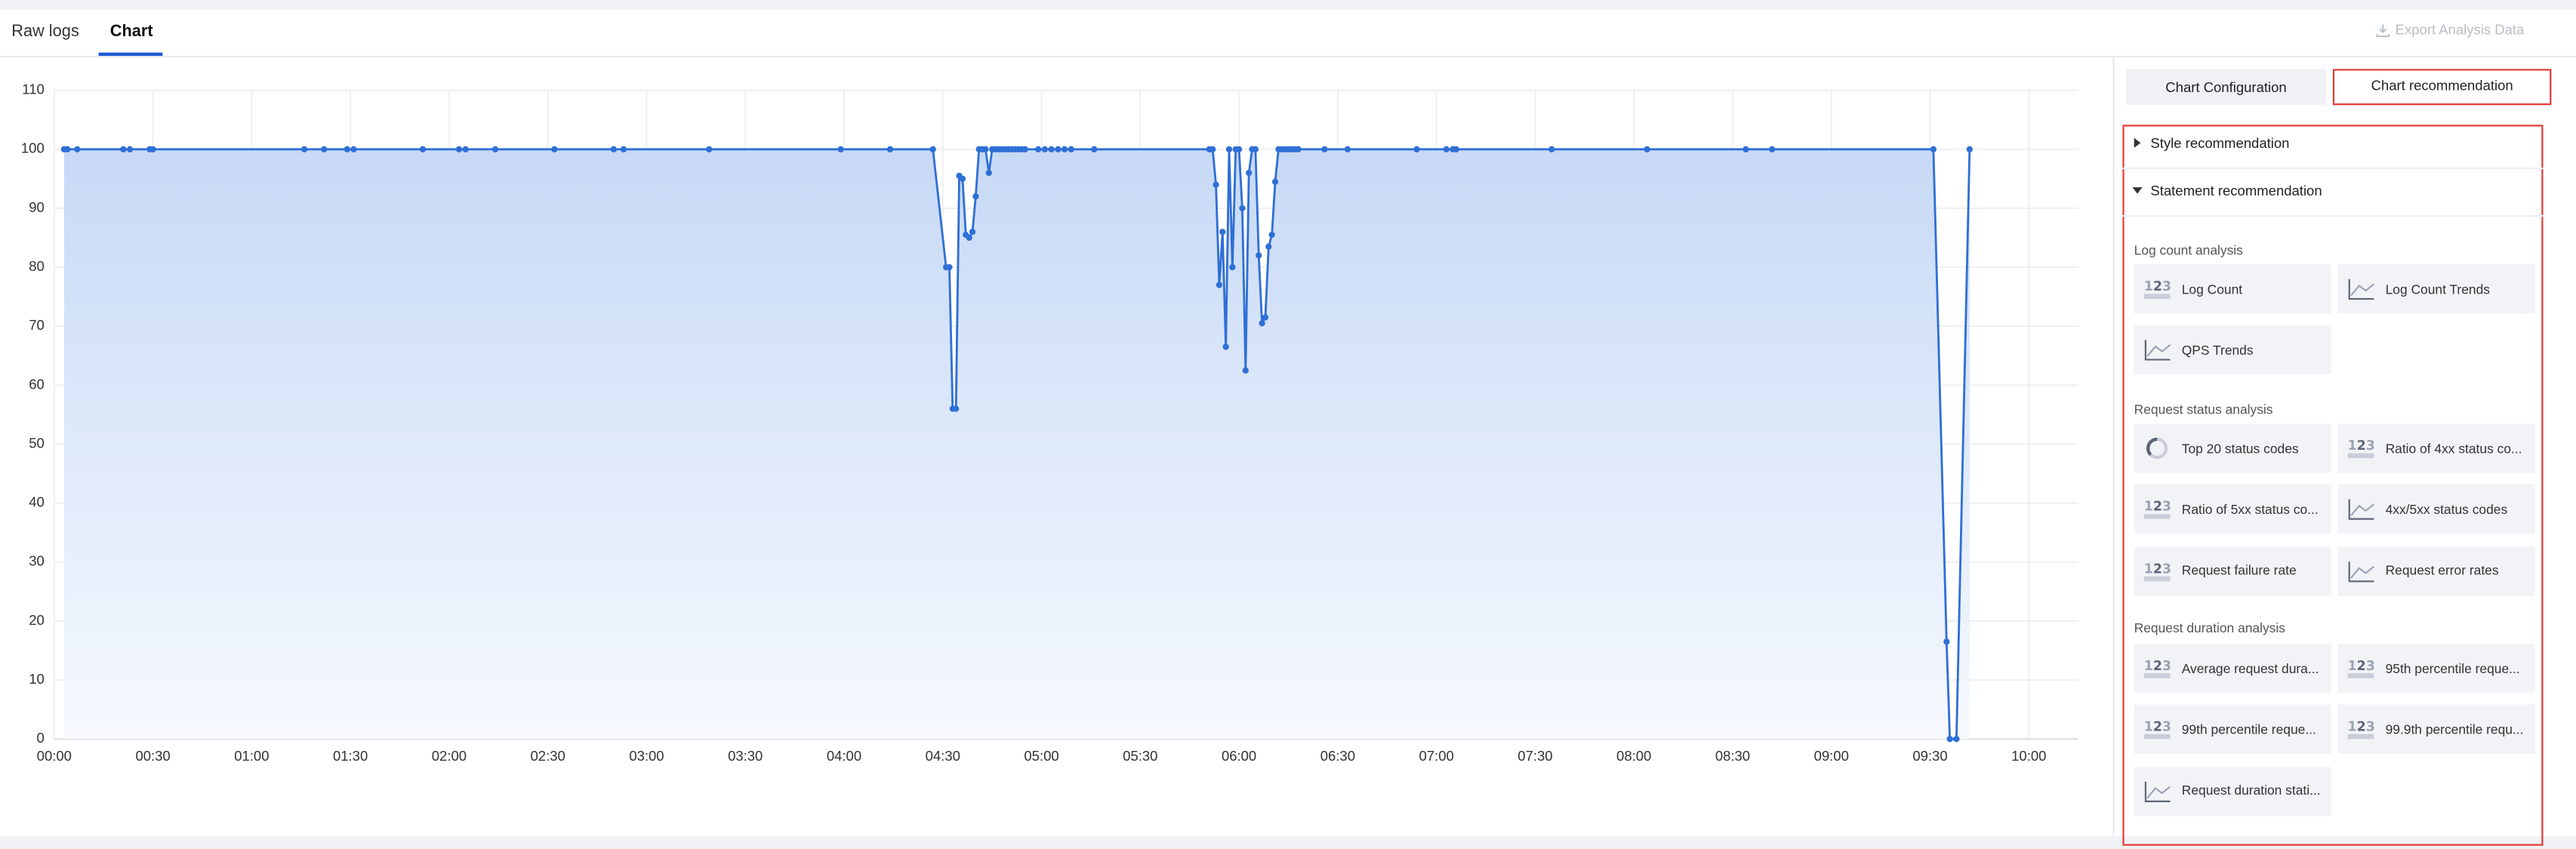  I want to click on y-tick-label: 90, so click(37, 207).